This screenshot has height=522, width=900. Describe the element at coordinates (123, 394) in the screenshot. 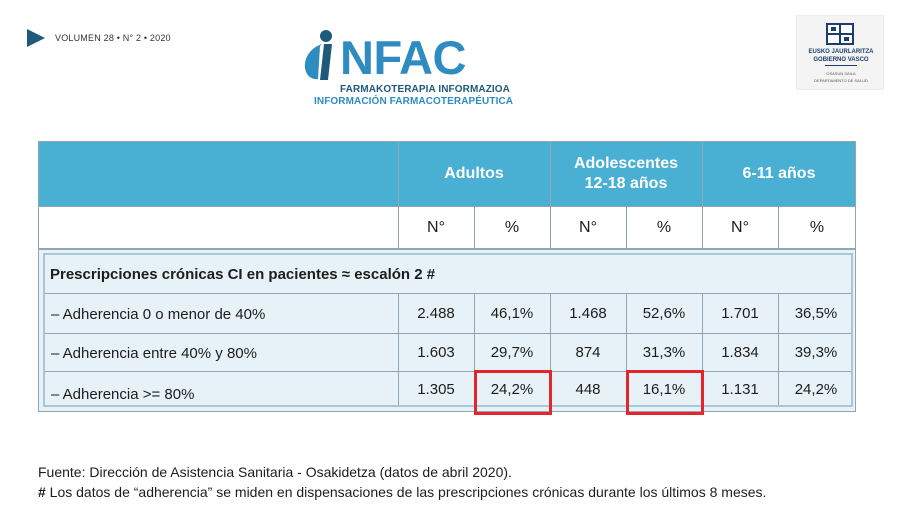

I see `row-label-adherencia-alta: – Adherencia >= 80%` at that location.